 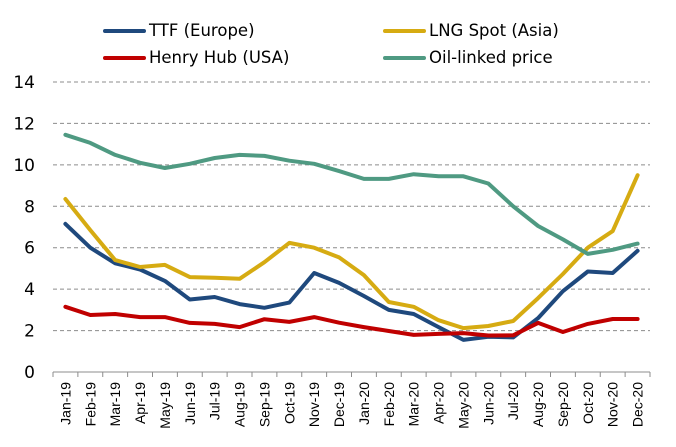 I want to click on x-tick-label: Aug-20, so click(x=538, y=404).